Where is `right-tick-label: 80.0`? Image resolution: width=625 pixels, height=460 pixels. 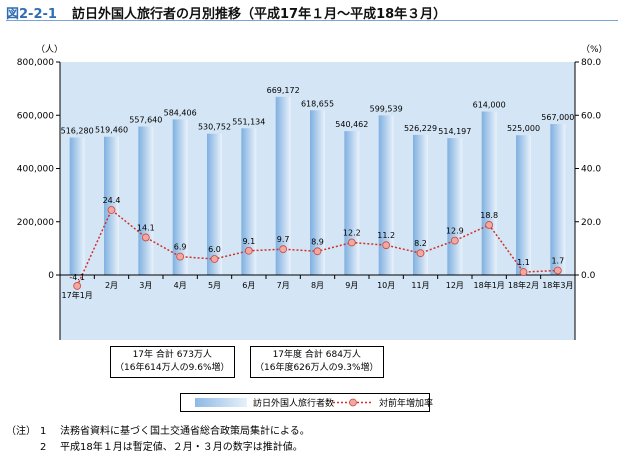
right-tick-label: 80.0 is located at coordinates (591, 63).